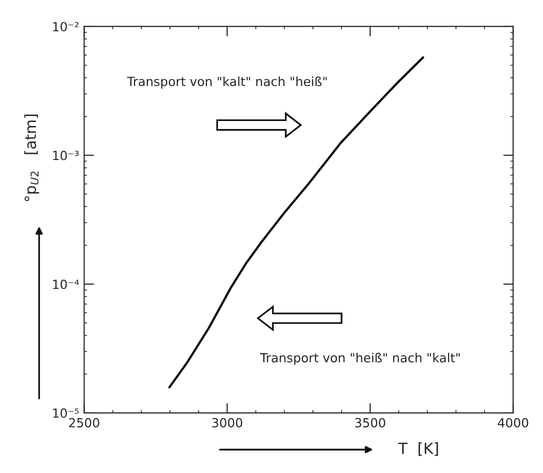 The width and height of the screenshot is (543, 473). I want to click on y-tick-label: 10⁻⁵, so click(66, 413).